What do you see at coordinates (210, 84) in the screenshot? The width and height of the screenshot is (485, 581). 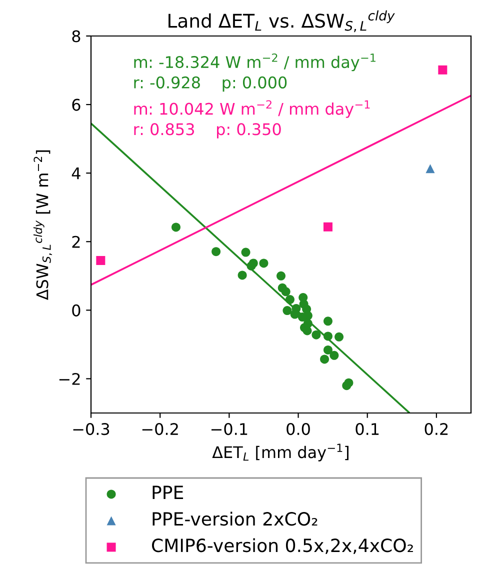 I see `annotation: r: -0.928 p: 0.000` at bounding box center [210, 84].